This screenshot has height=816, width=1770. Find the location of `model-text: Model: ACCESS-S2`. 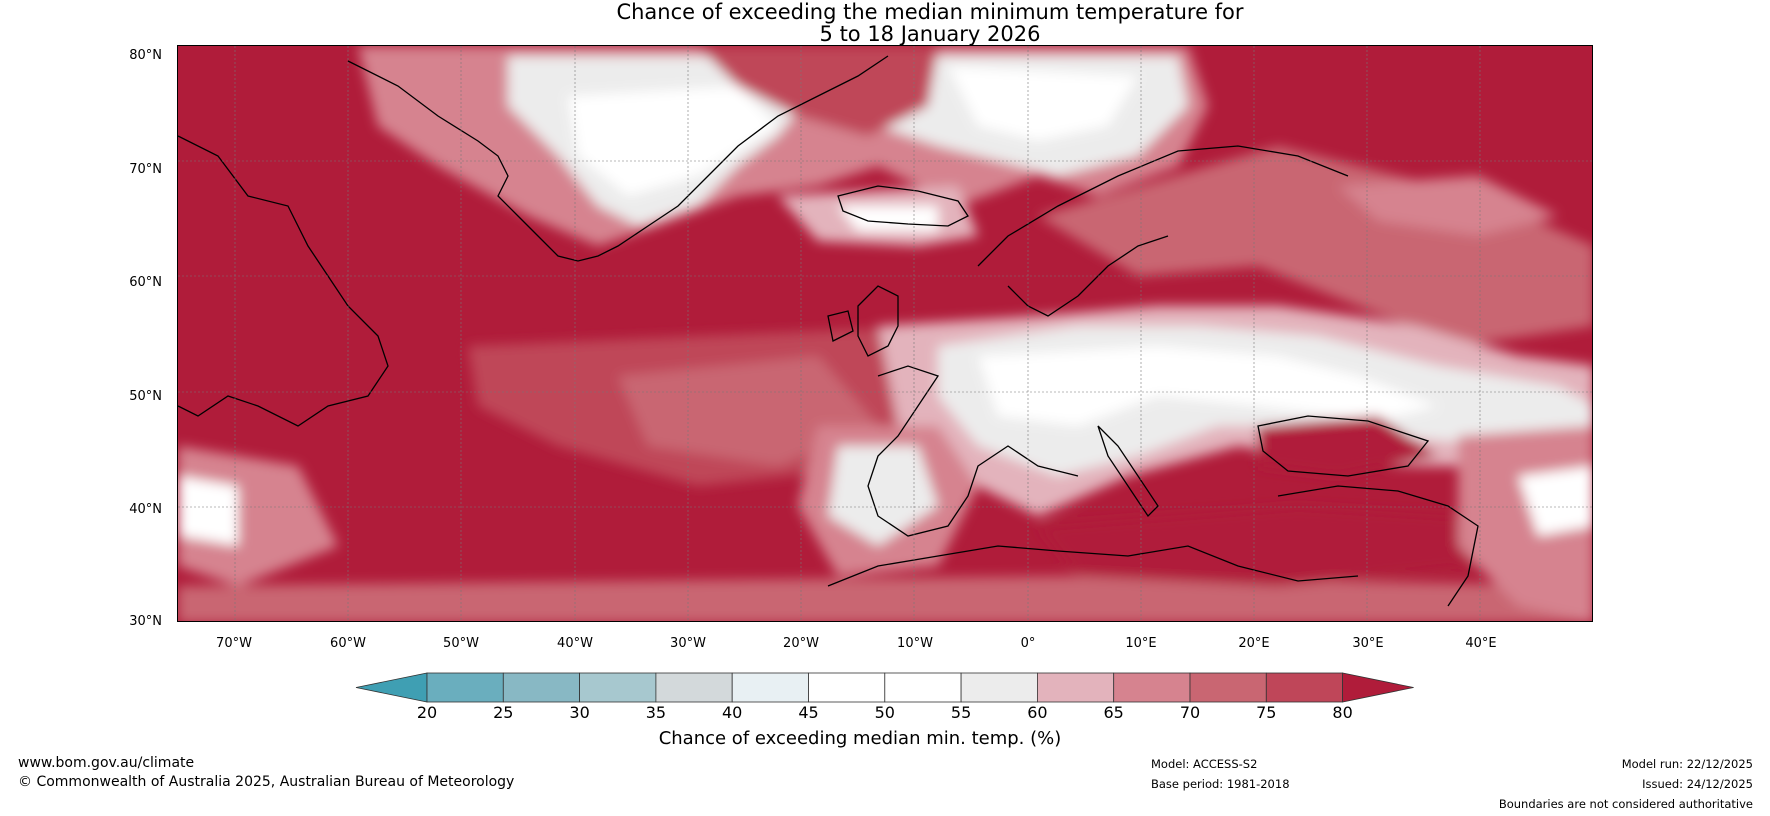

model-text: Model: ACCESS-S2 is located at coordinates (1204, 764).